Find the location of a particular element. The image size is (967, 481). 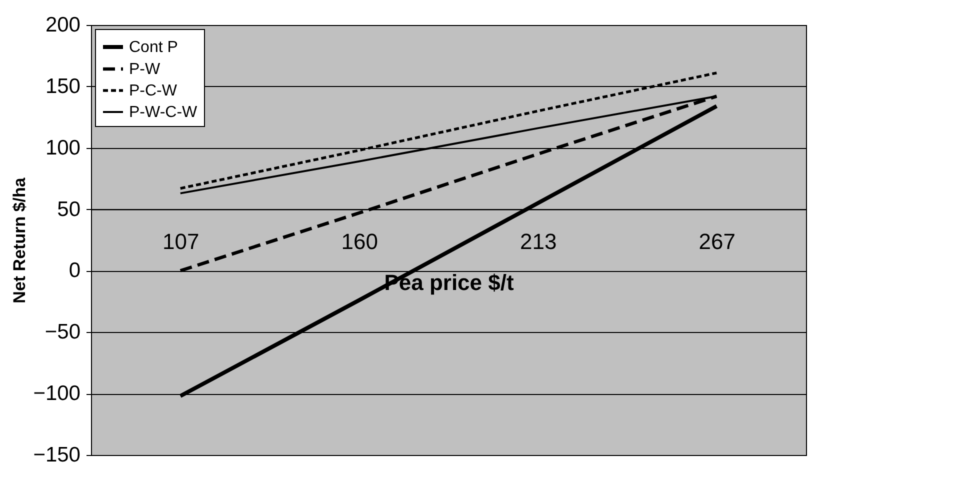

y-tick-label: 50 is located at coordinates (68, 209).